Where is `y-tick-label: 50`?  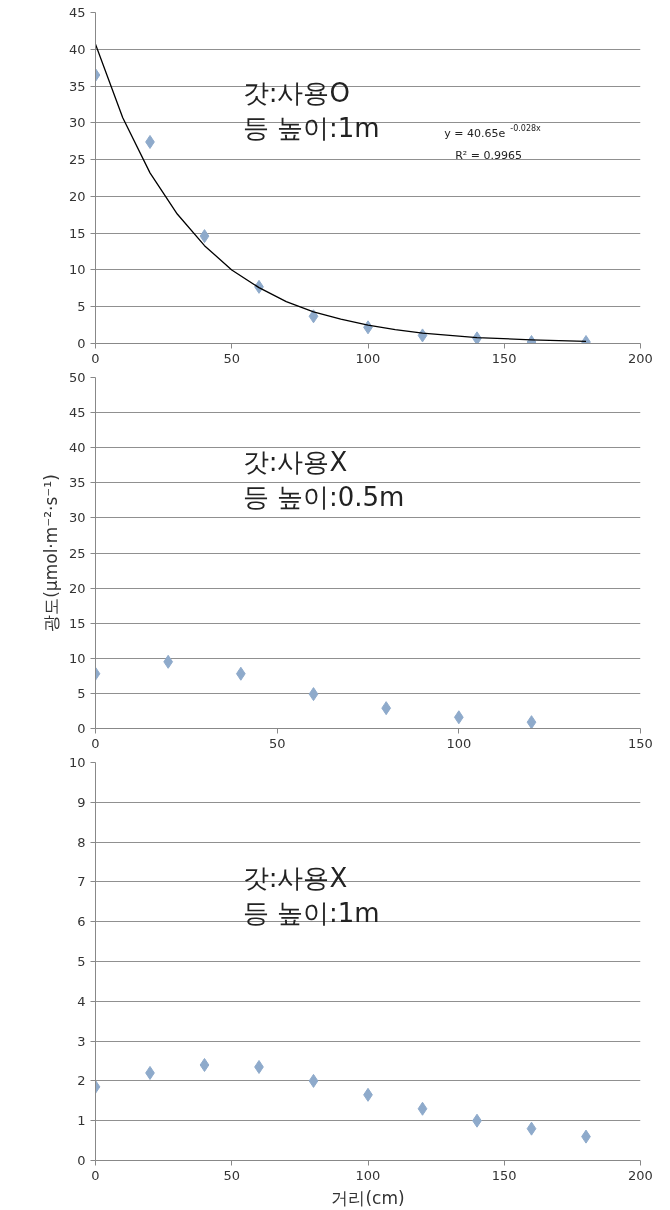
y-tick-label: 50 is located at coordinates (77, 377).